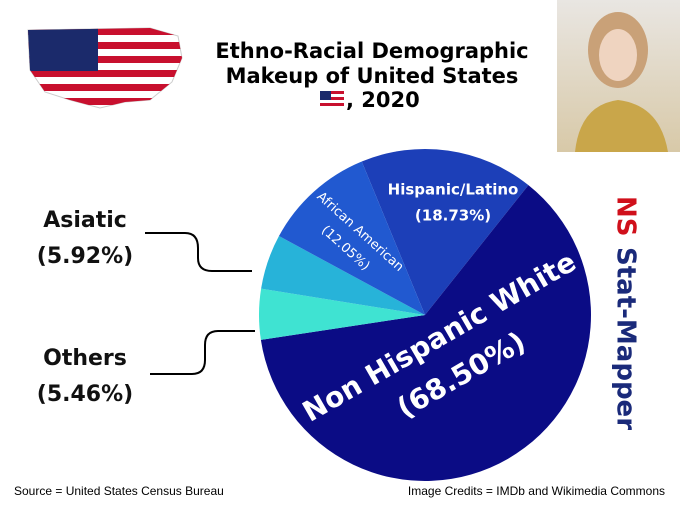 This screenshot has height=514, width=680. What do you see at coordinates (372, 76) in the screenshot?
I see `chart-title: Makeup of United States` at bounding box center [372, 76].